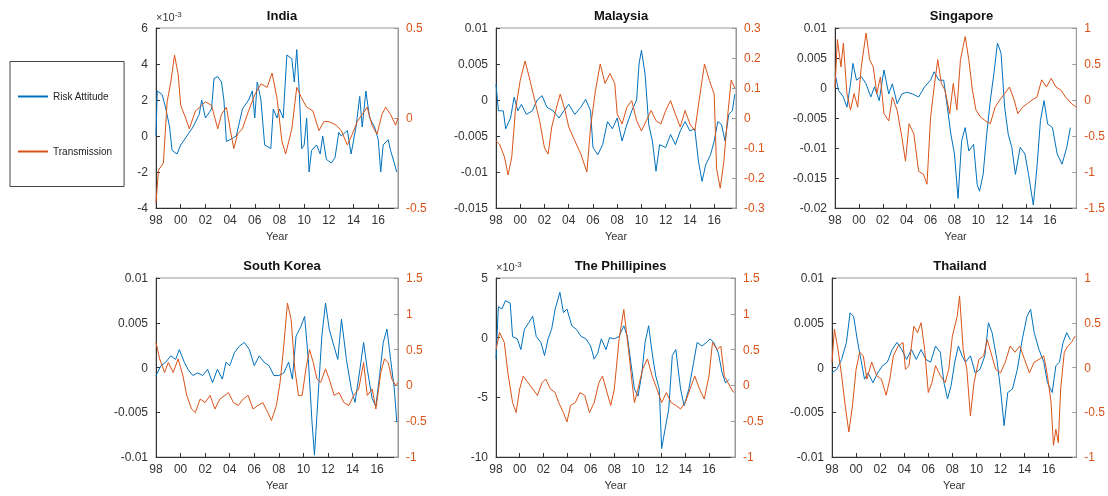 The image size is (1108, 496). What do you see at coordinates (145, 64) in the screenshot?
I see `y-tick-label: 4` at bounding box center [145, 64].